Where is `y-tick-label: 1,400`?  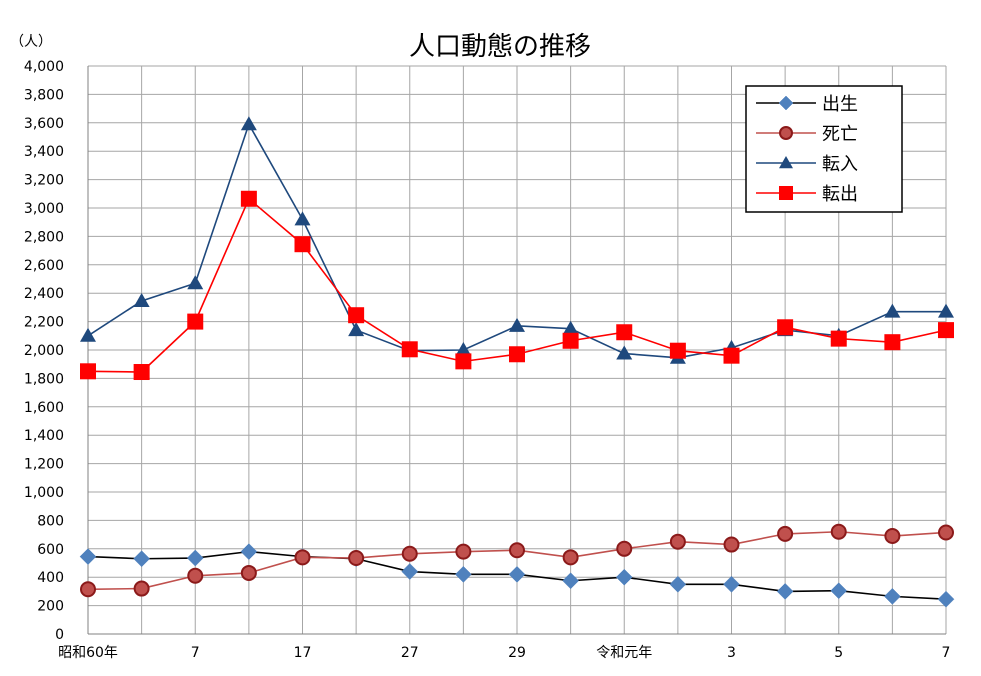 y-tick-label: 1,400 is located at coordinates (44, 436).